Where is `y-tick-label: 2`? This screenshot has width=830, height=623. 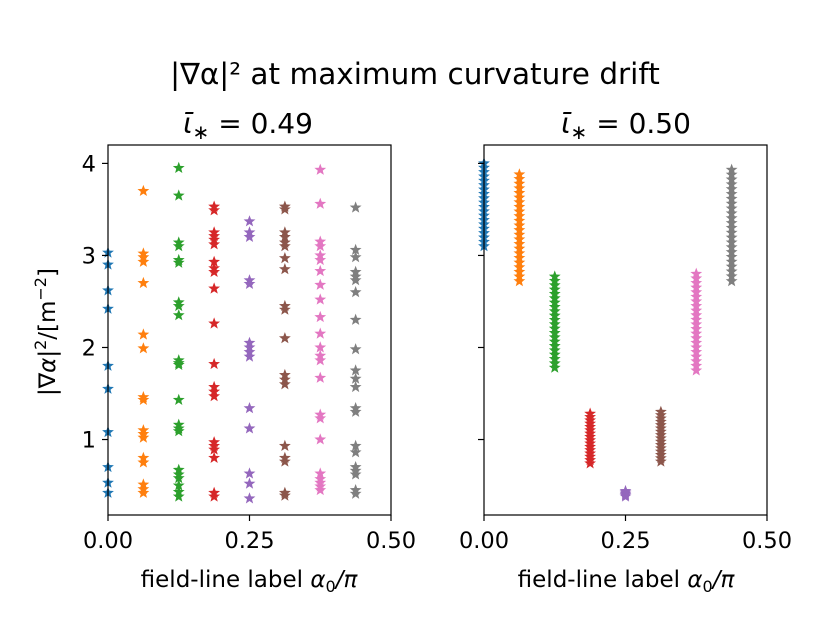
y-tick-label: 2 is located at coordinates (89, 348).